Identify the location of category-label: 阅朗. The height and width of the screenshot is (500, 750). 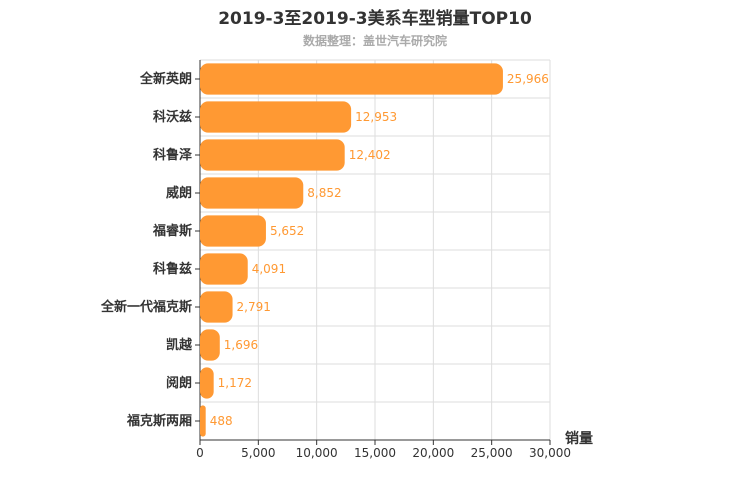
(179, 383).